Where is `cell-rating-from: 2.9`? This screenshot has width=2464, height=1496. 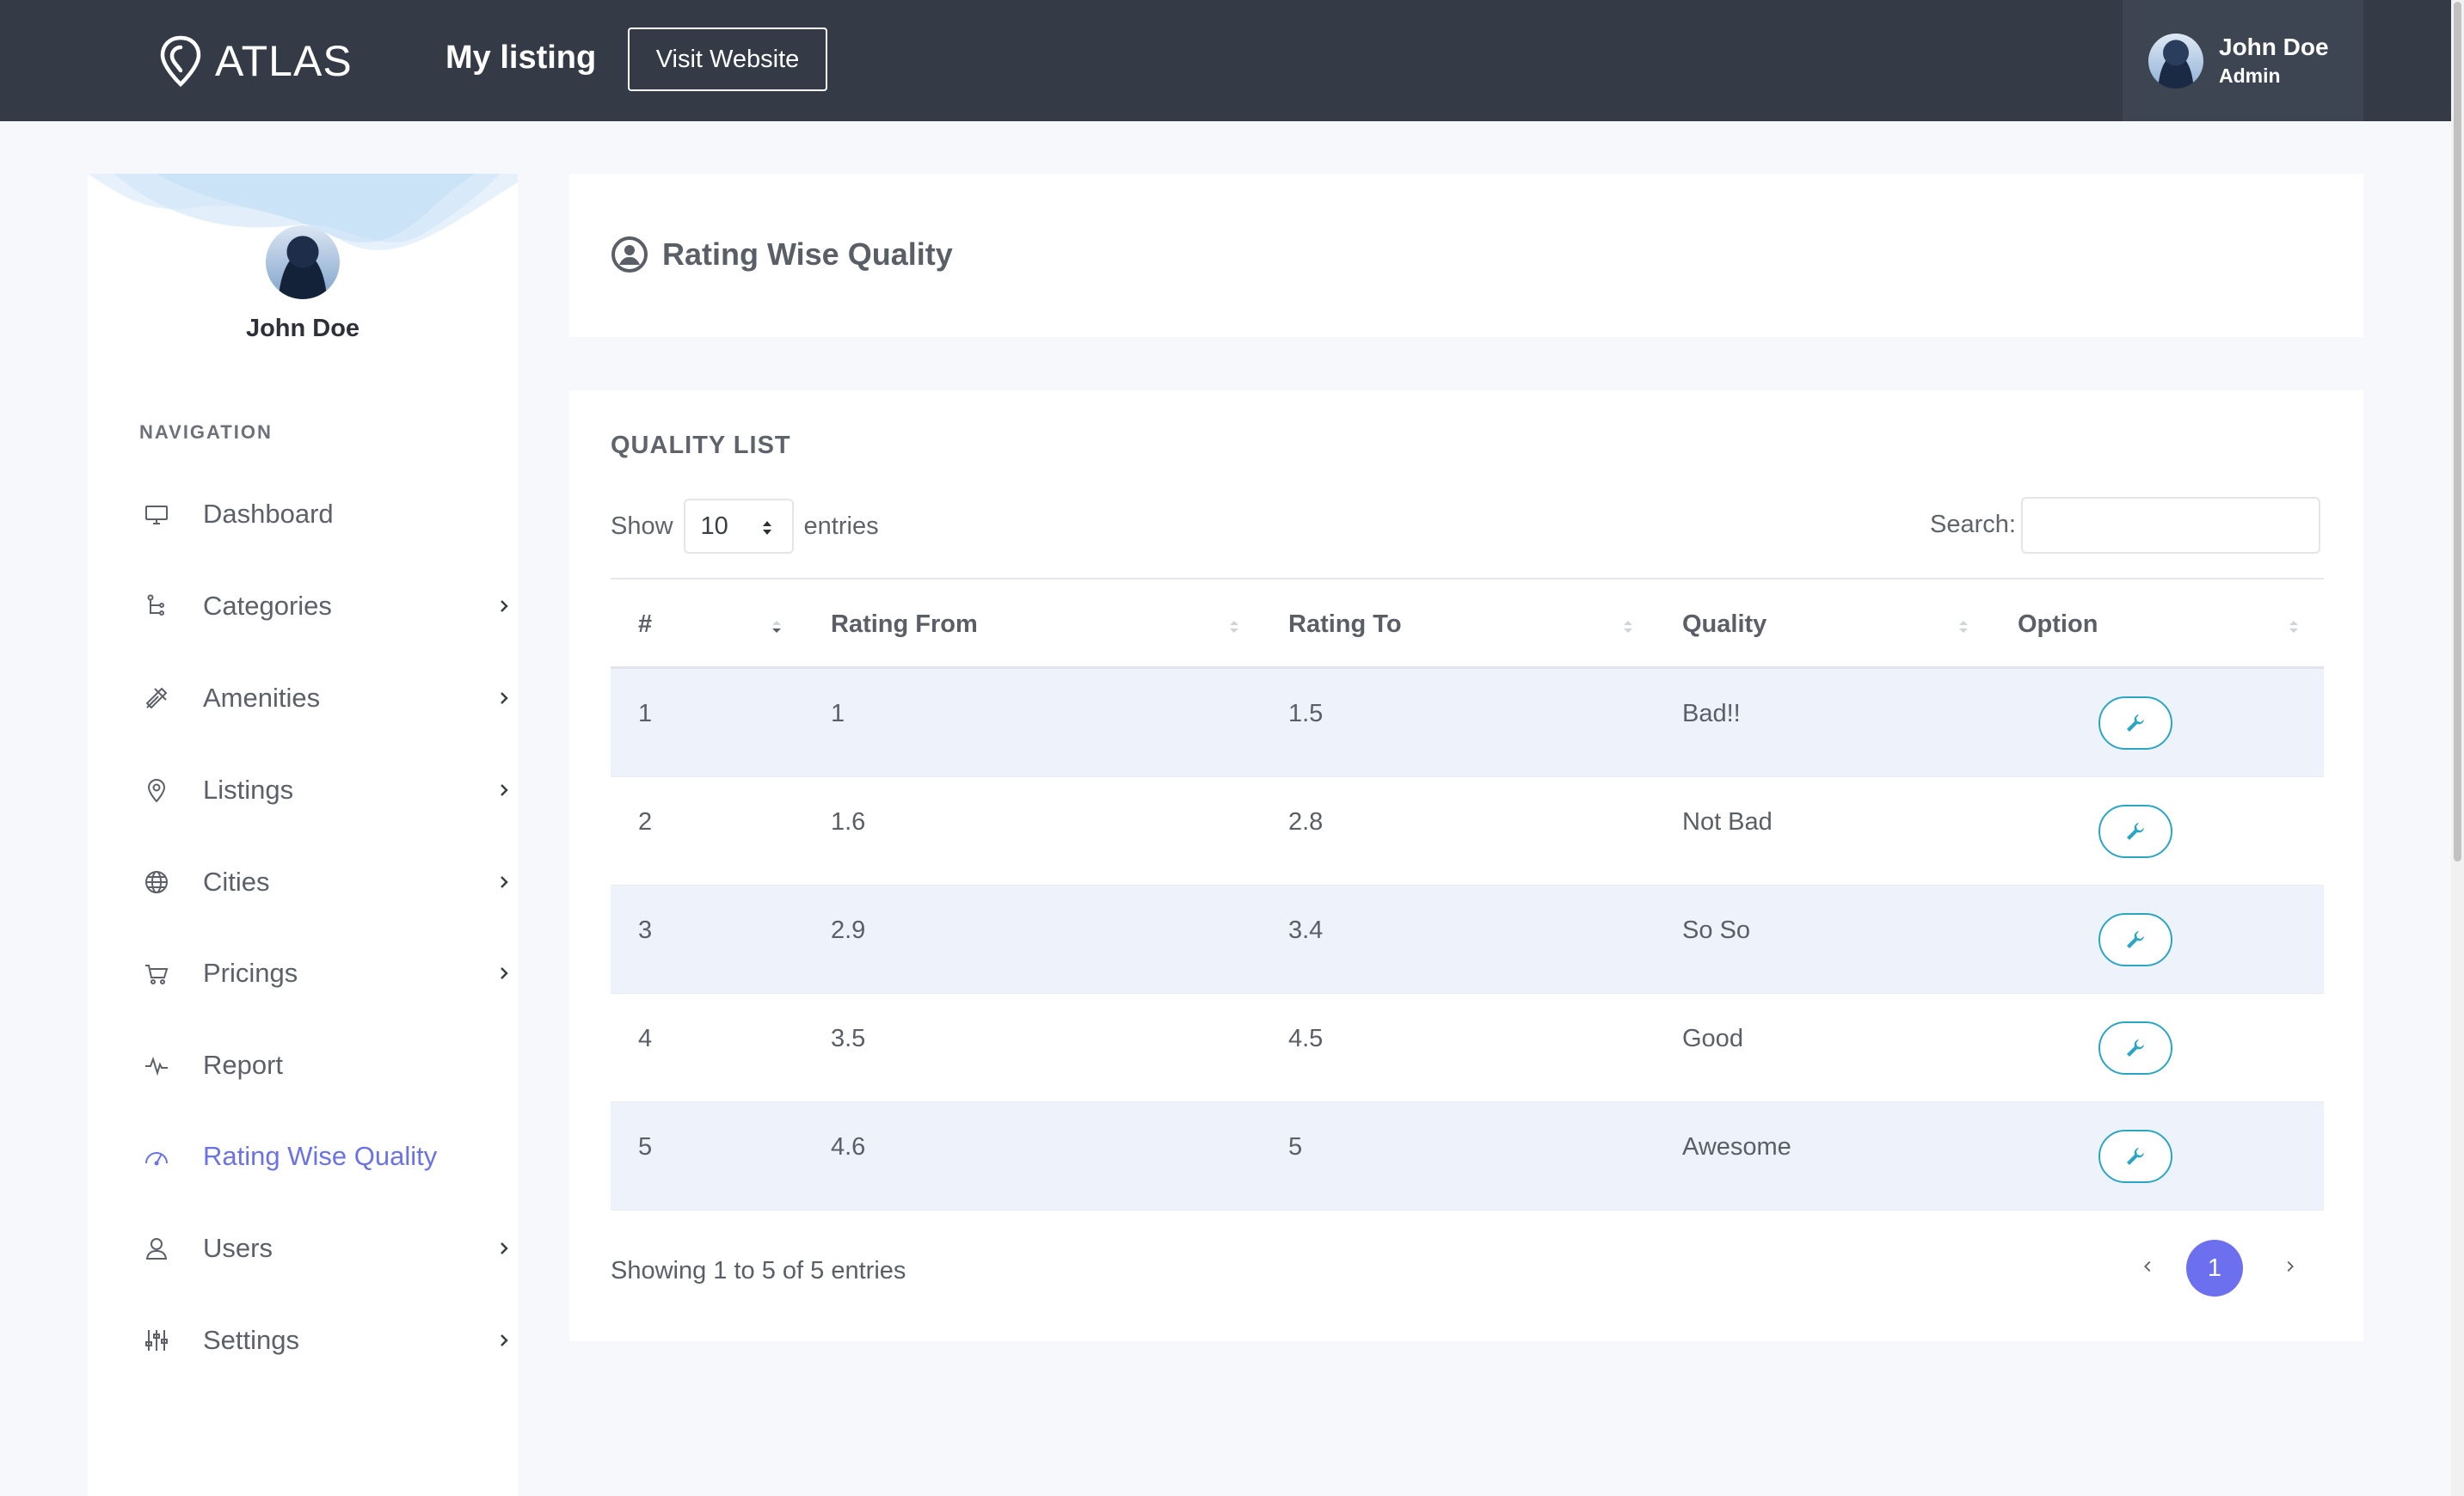 cell-rating-from: 2.9 is located at coordinates (849, 930).